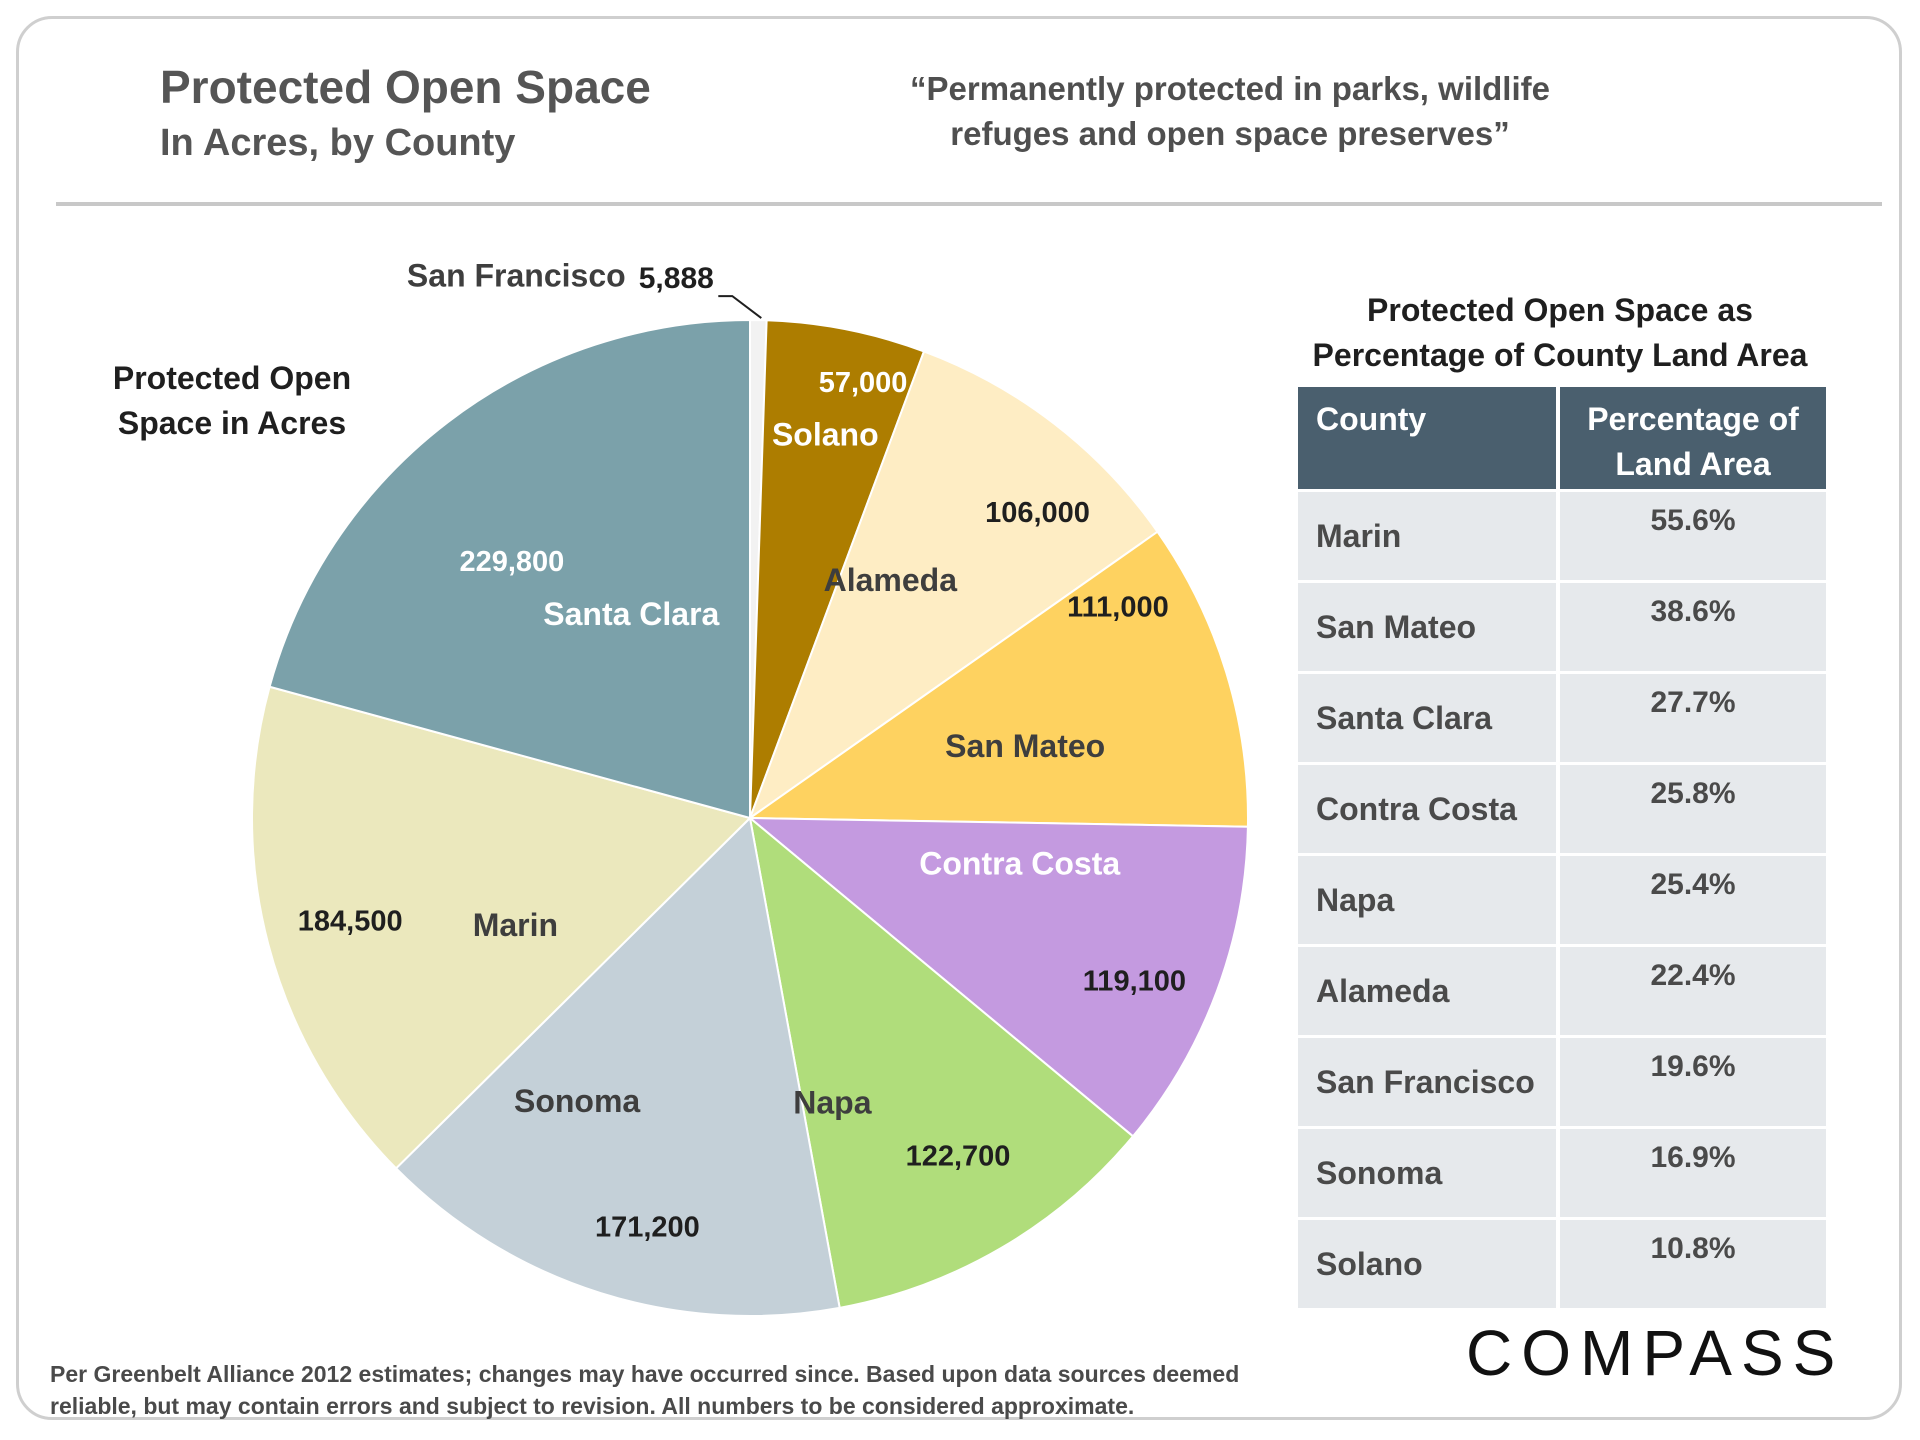 The height and width of the screenshot is (1440, 1920). I want to click on percentage-cell: 16.9%, so click(1693, 1173).